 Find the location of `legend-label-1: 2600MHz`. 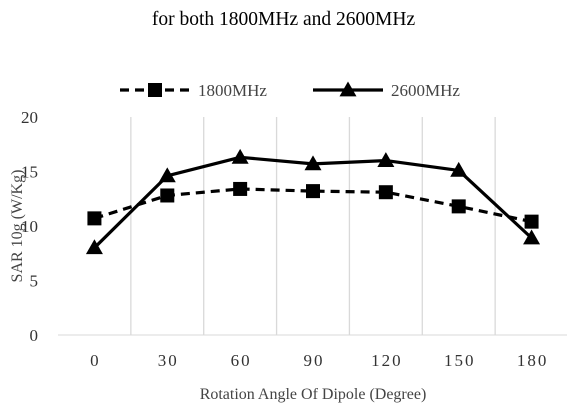

legend-label-1: 2600MHz is located at coordinates (425, 90).